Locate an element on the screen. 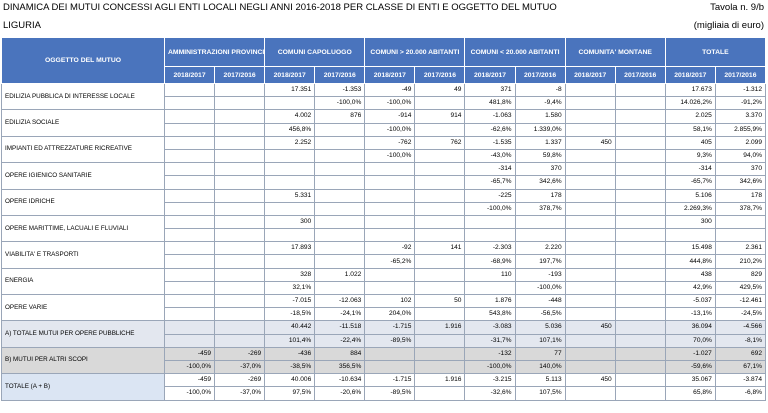 The height and width of the screenshot is (413, 768). table-cell: -9,4% is located at coordinates (540, 103).